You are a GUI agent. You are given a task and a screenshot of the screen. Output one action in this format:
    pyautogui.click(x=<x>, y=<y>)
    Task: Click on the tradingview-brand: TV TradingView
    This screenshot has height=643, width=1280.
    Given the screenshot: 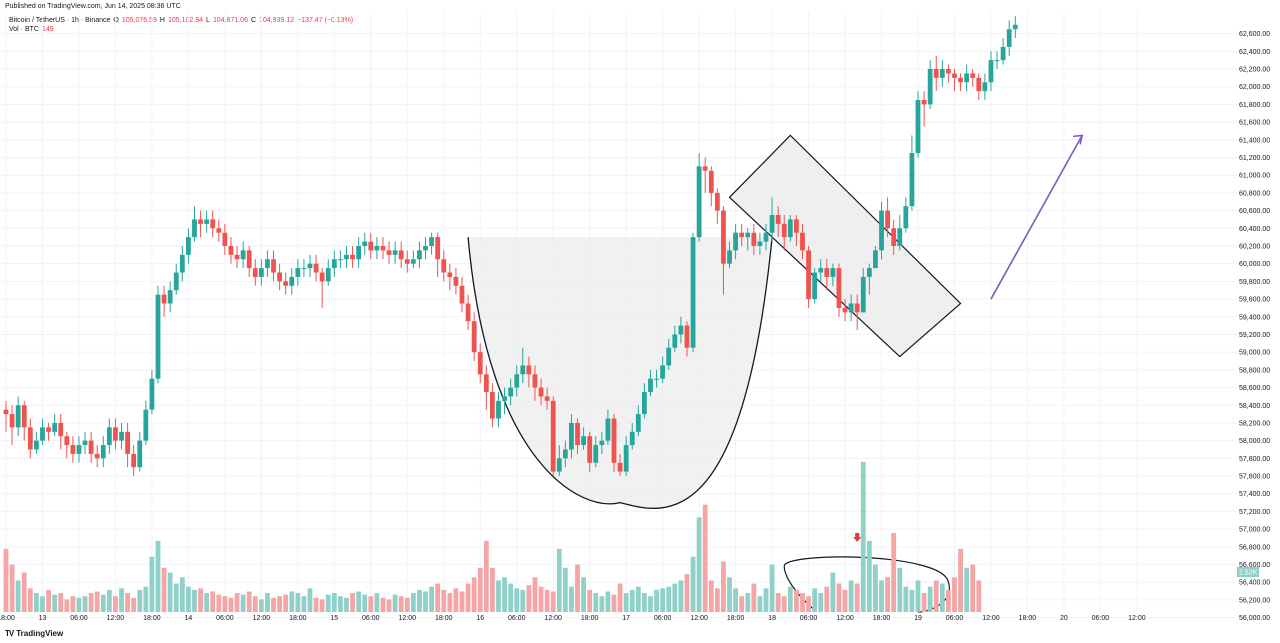 What is the action you would take?
    pyautogui.click(x=34, y=633)
    